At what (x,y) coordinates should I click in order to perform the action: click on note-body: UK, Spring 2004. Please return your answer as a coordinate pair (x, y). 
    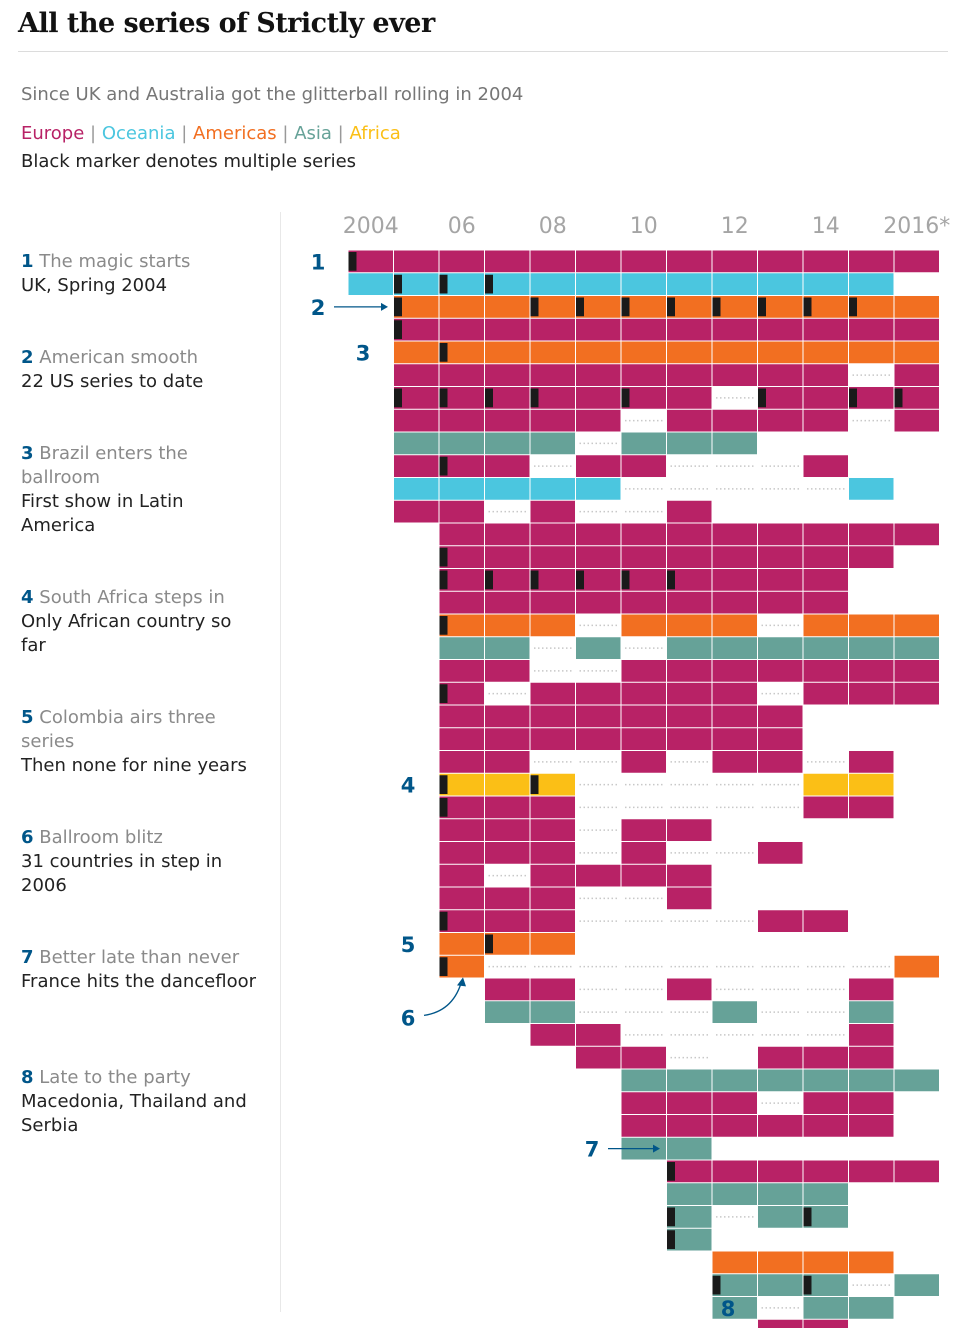
    Looking at the image, I should click on (94, 285).